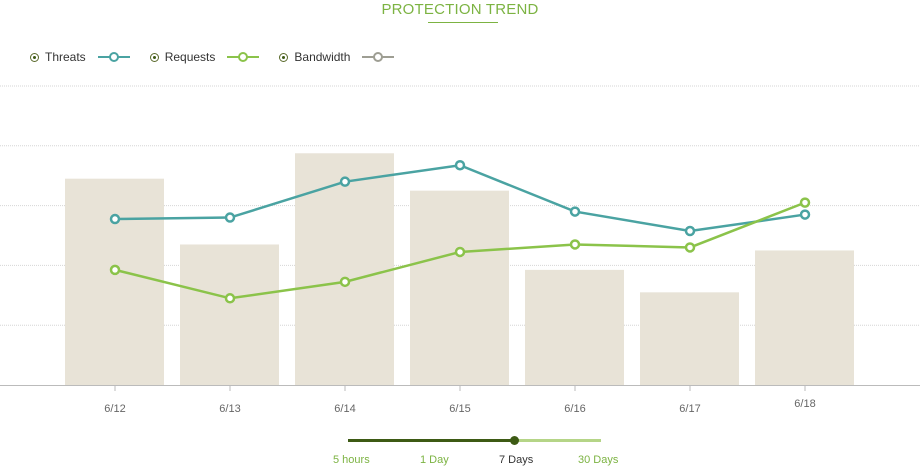 This screenshot has height=466, width=920. Describe the element at coordinates (460, 400) in the screenshot. I see `x-axis: 6/12 6/13 6/14 6/15 6/16 6/17 6/18` at that location.